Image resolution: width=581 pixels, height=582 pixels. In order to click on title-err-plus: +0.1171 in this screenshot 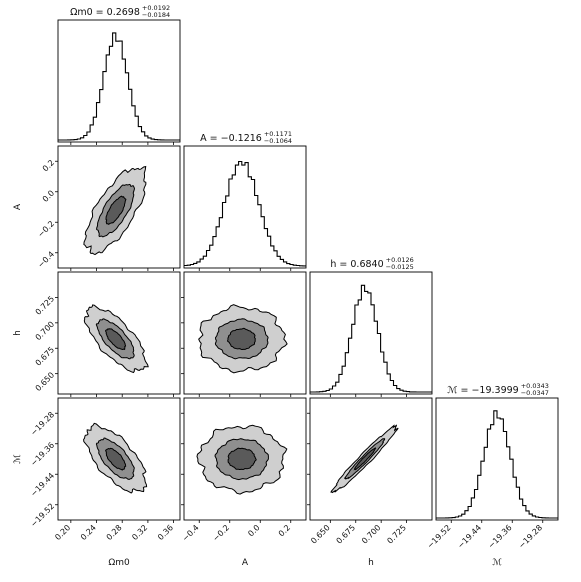, I will do `click(278, 134)`.